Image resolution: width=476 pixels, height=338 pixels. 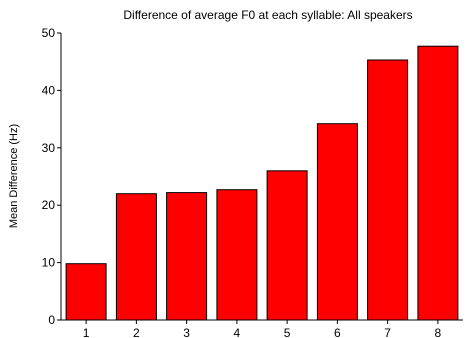 What do you see at coordinates (438, 332) in the screenshot?
I see `x-tick-label: 8` at bounding box center [438, 332].